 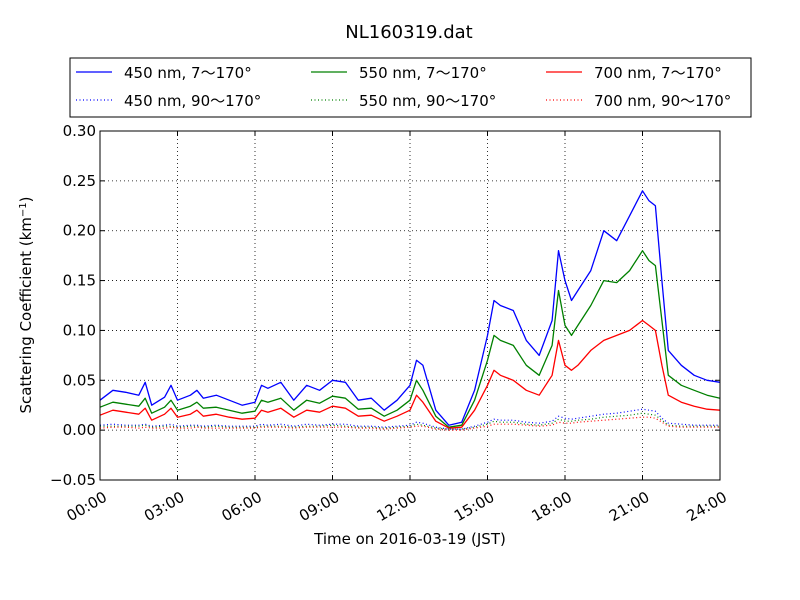 I want to click on y-axis-label-suffix: ), so click(x=26, y=199).